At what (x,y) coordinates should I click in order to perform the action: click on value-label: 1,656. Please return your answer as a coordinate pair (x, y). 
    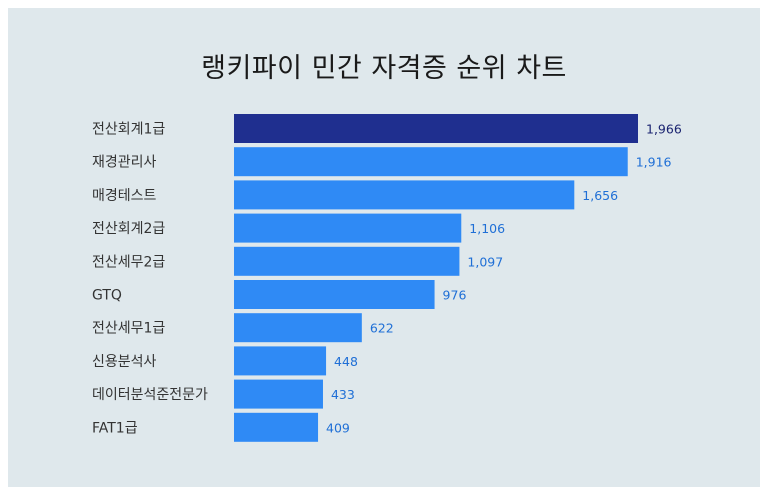
    Looking at the image, I should click on (600, 195).